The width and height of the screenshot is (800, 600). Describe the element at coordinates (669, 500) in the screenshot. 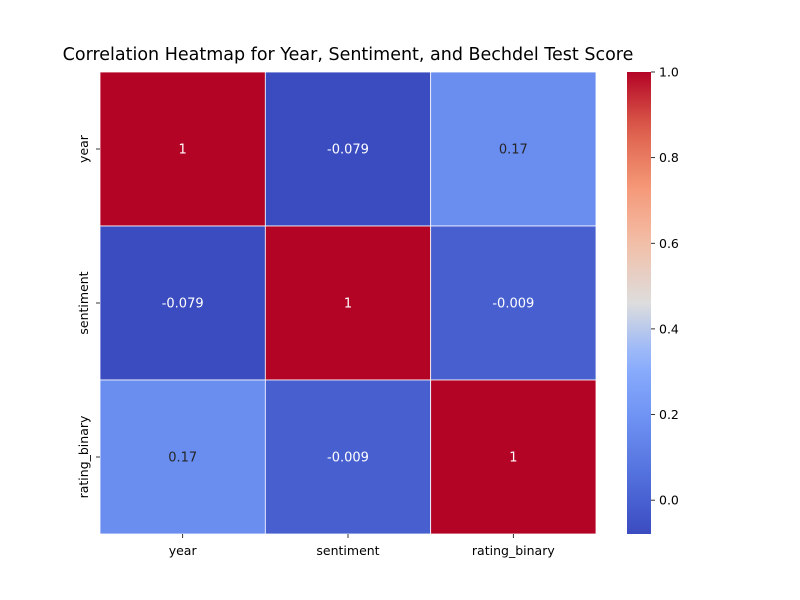

I see `colorbar-tick-label: 0.0` at that location.